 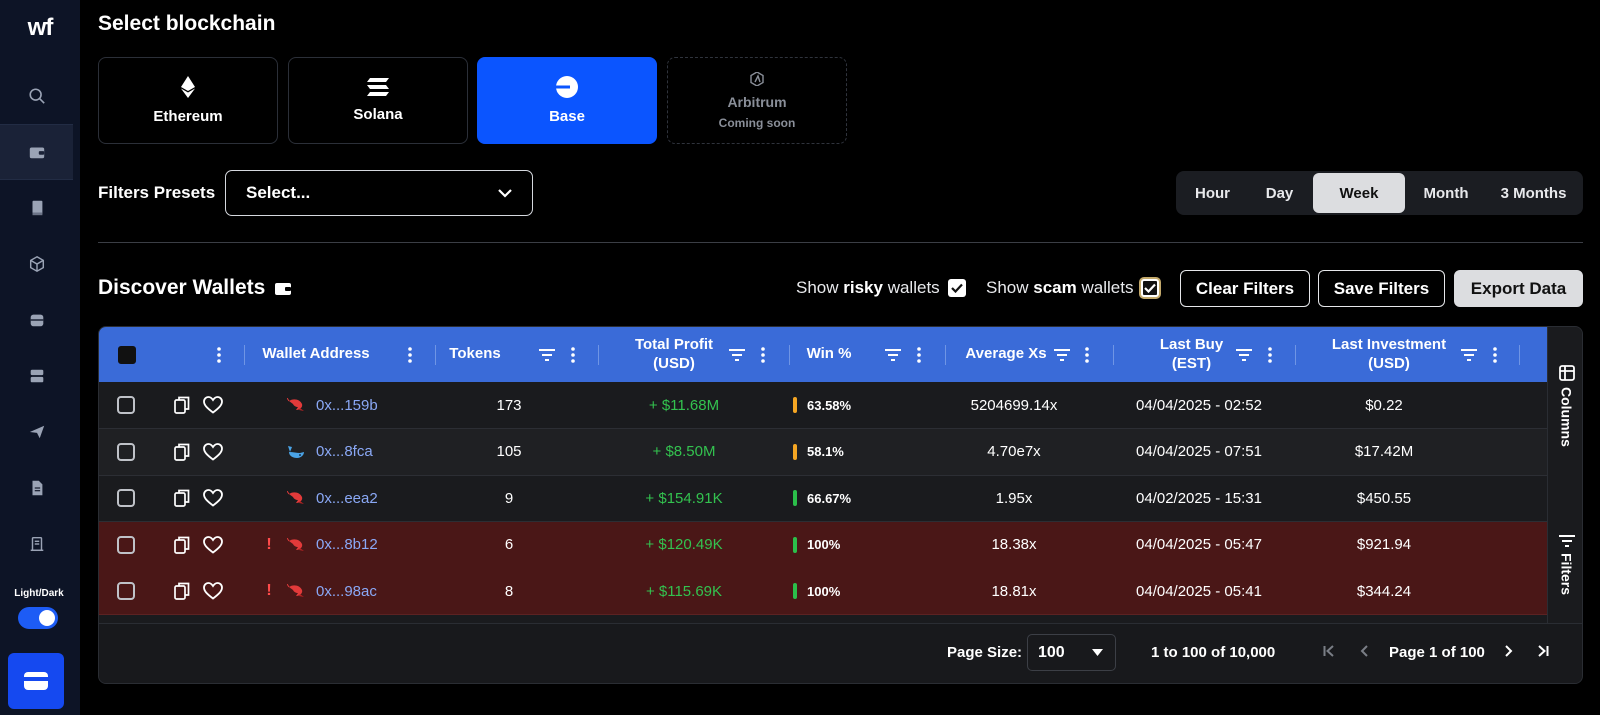 I want to click on columns-tab-label: Columns, so click(x=1566, y=417).